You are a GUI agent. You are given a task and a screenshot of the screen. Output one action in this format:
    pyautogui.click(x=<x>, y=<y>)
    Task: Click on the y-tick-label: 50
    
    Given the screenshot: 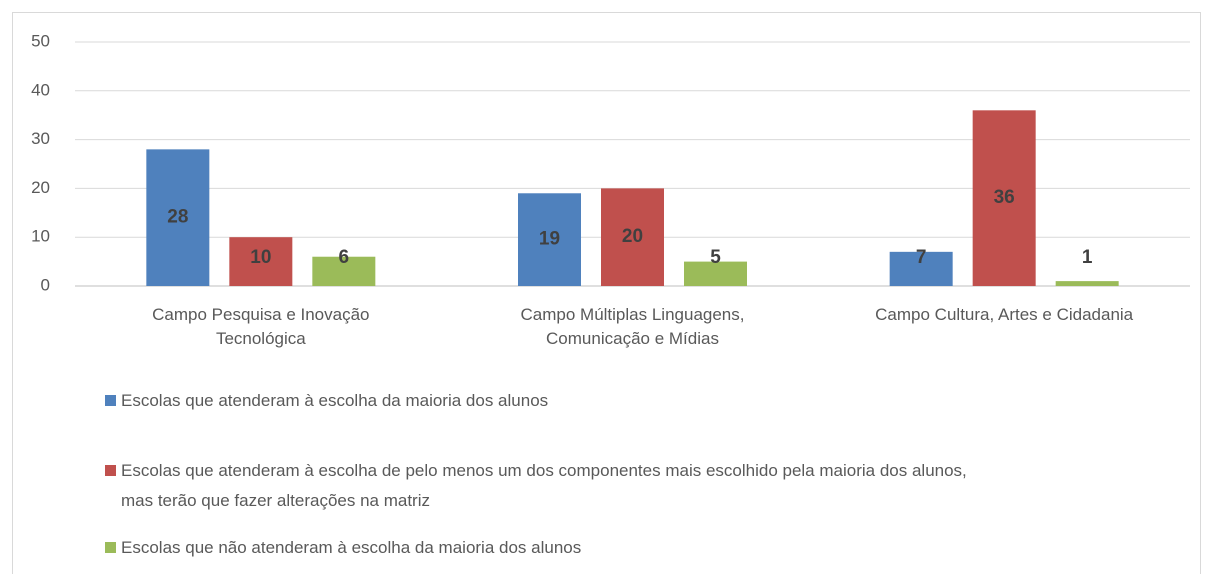 What is the action you would take?
    pyautogui.click(x=40, y=40)
    